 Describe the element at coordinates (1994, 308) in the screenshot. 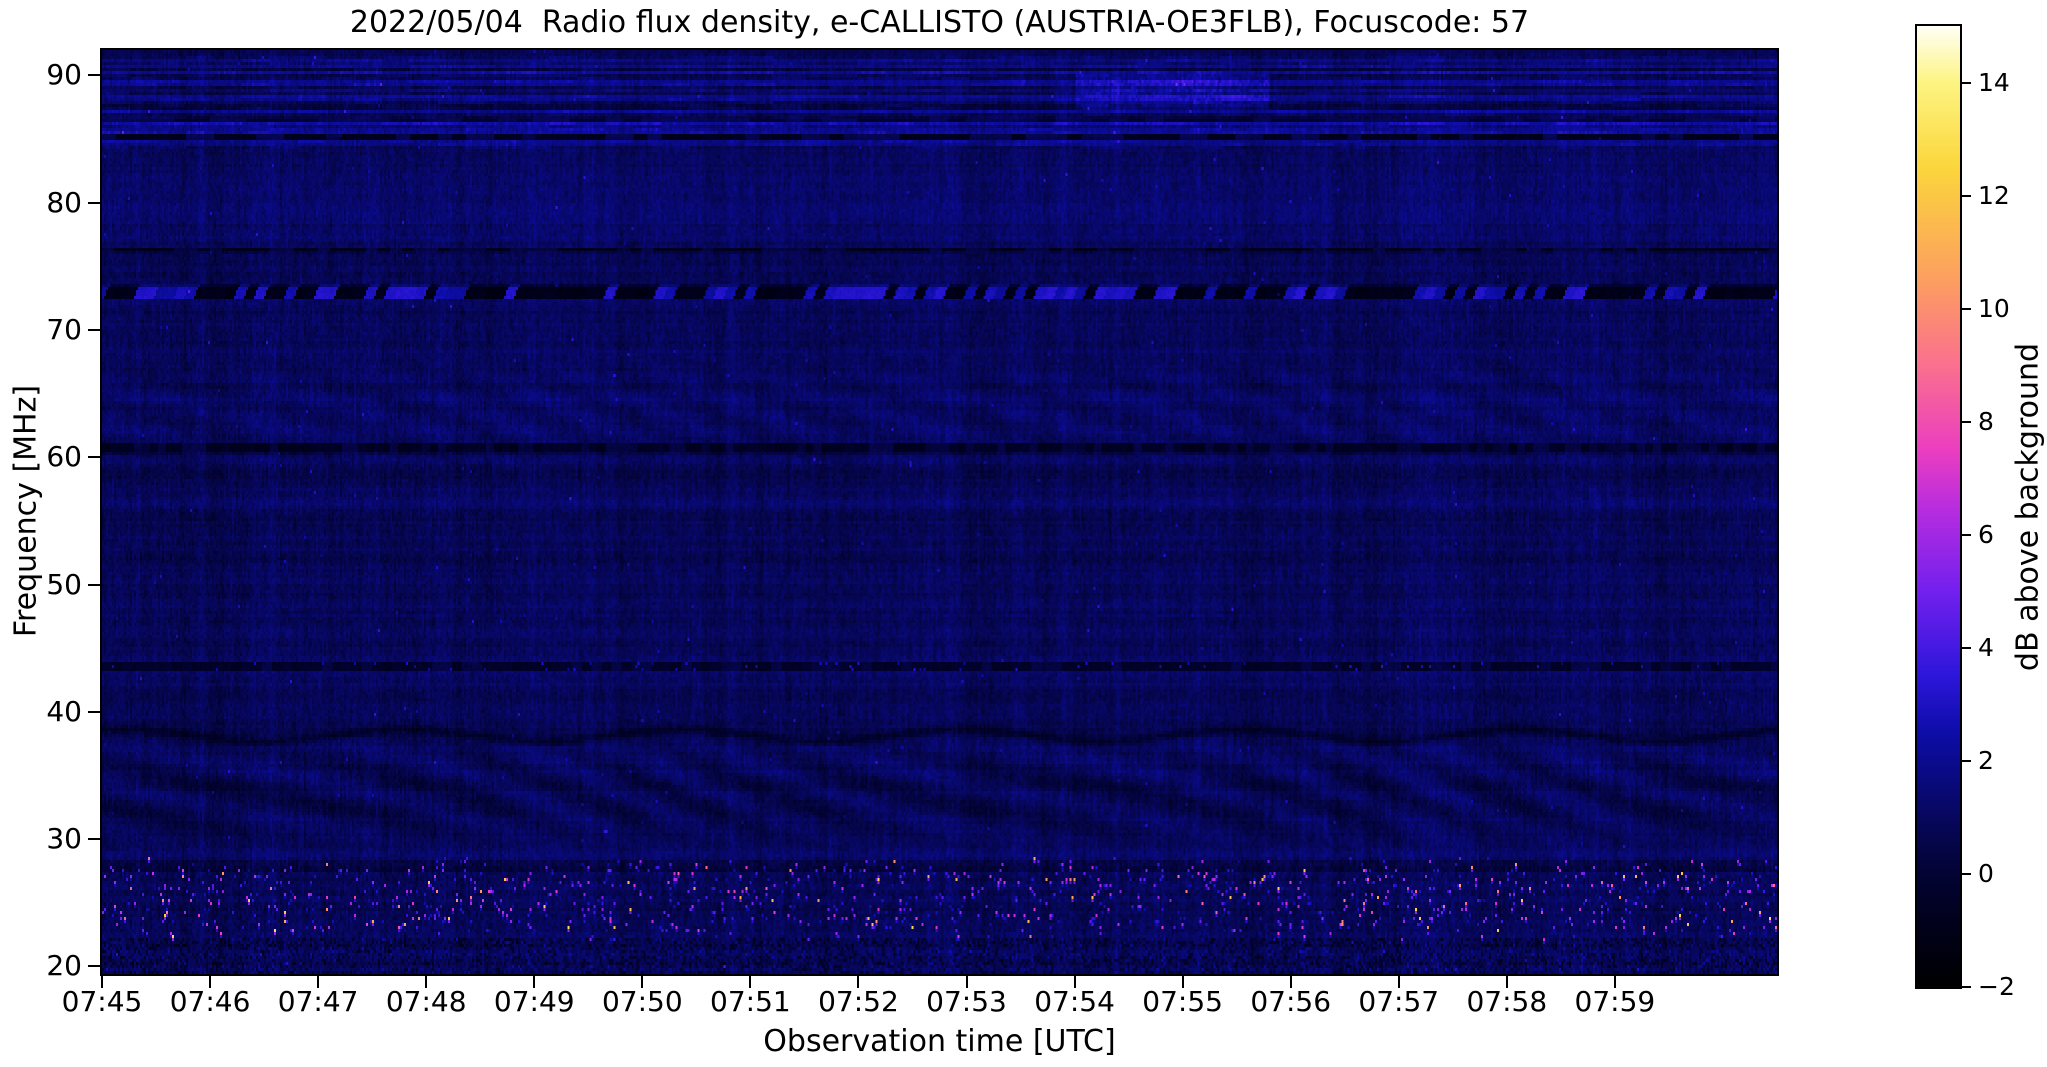

I see `colorbar-tick-label: 10` at that location.